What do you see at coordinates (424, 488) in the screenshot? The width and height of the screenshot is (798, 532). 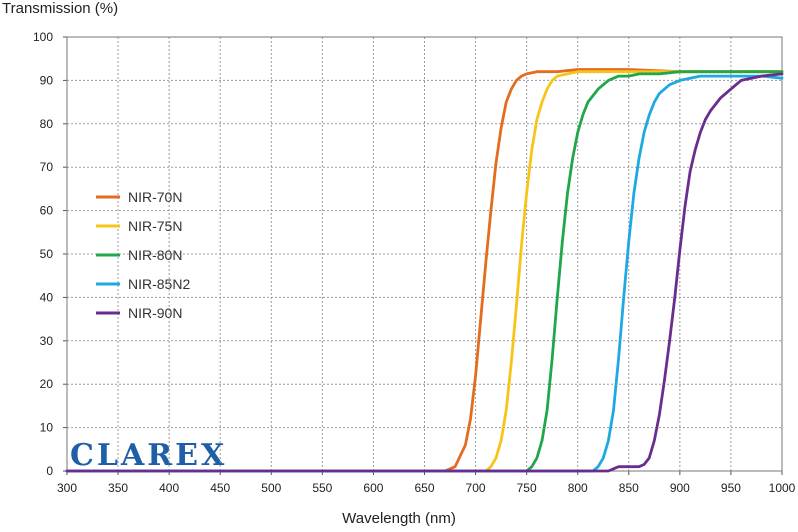 I see `x-tick-label: 650` at bounding box center [424, 488].